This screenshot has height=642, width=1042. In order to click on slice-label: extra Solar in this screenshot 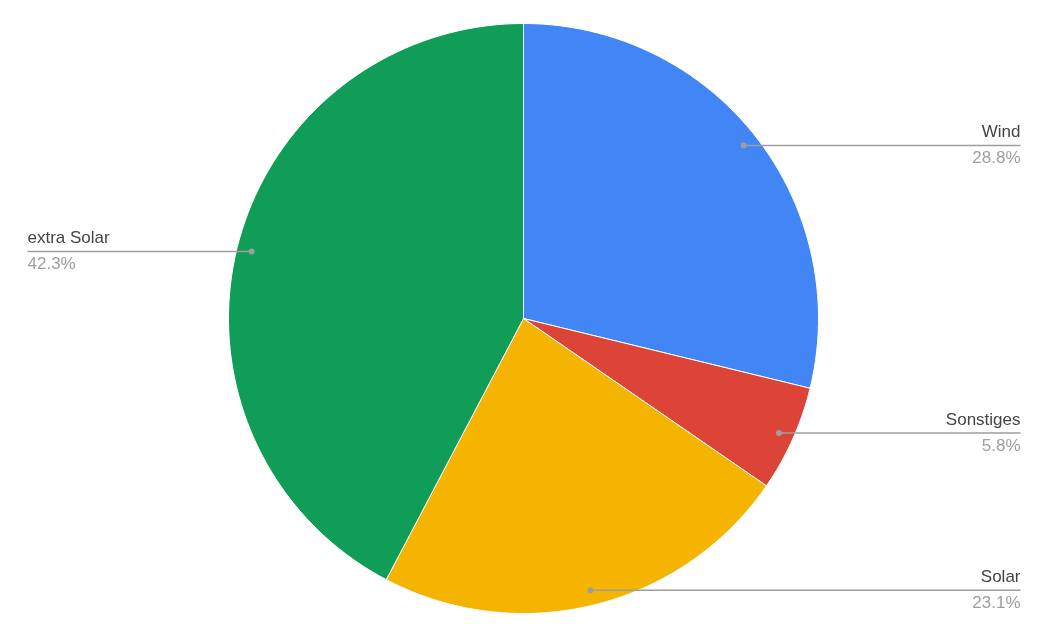, I will do `click(69, 238)`.